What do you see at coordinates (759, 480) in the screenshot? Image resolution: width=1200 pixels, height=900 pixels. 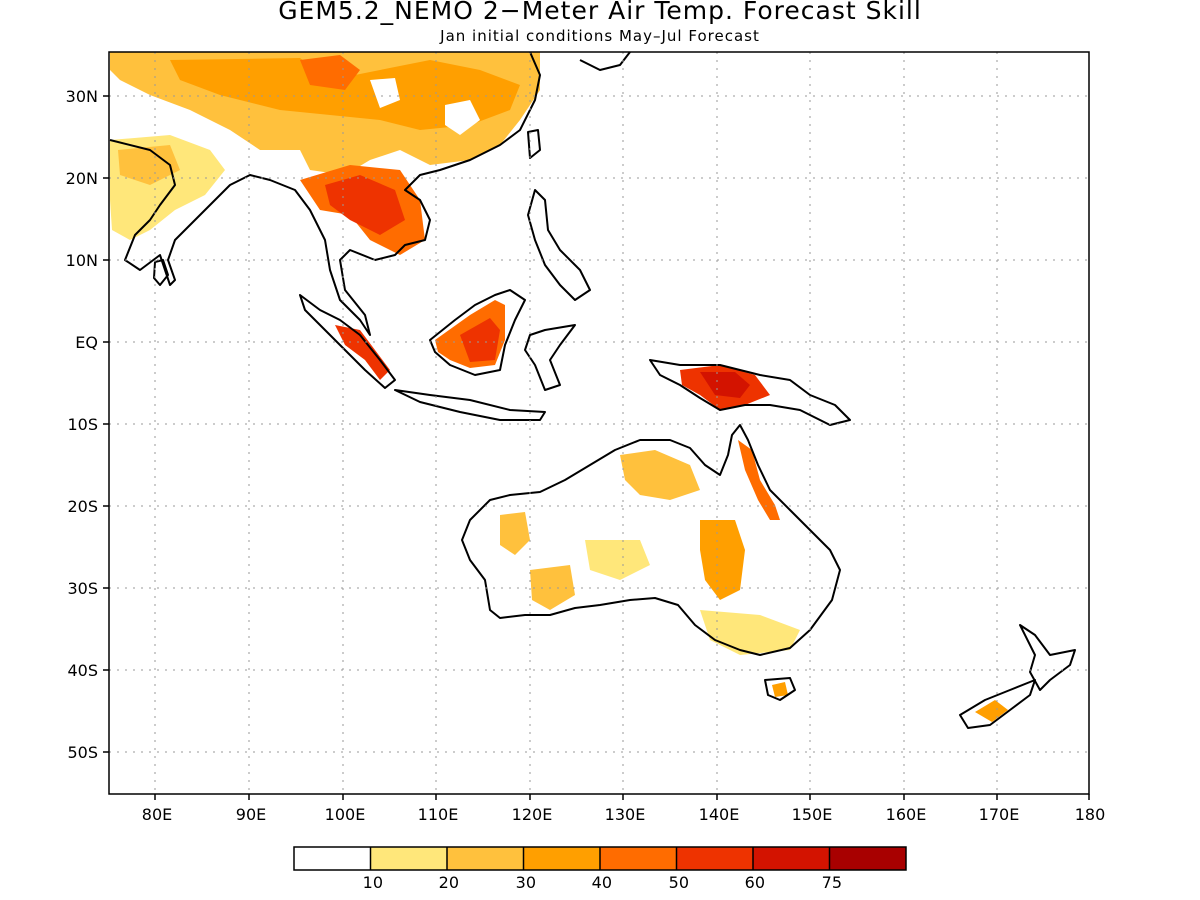 I see `skill-region-australia-coast` at bounding box center [759, 480].